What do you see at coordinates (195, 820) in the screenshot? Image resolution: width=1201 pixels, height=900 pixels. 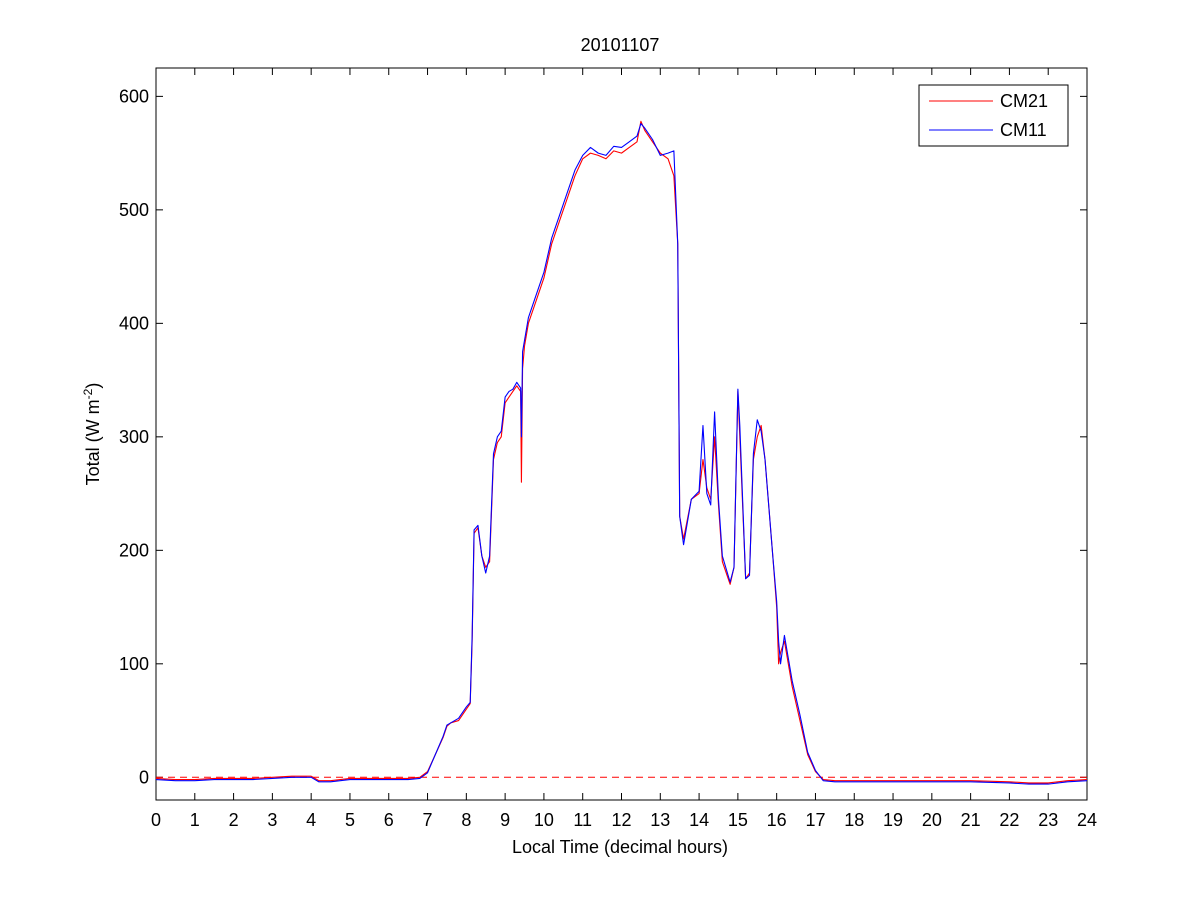 I see `x-tick-label: 1` at bounding box center [195, 820].